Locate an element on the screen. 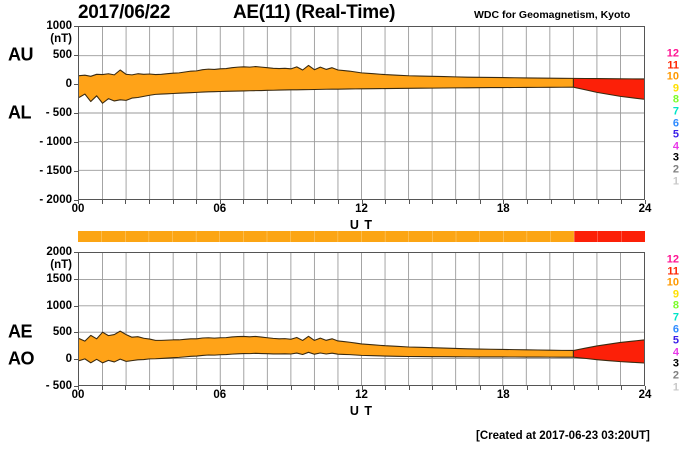 The image size is (700, 450). au-al-chart-x-tick: 18 is located at coordinates (503, 209).